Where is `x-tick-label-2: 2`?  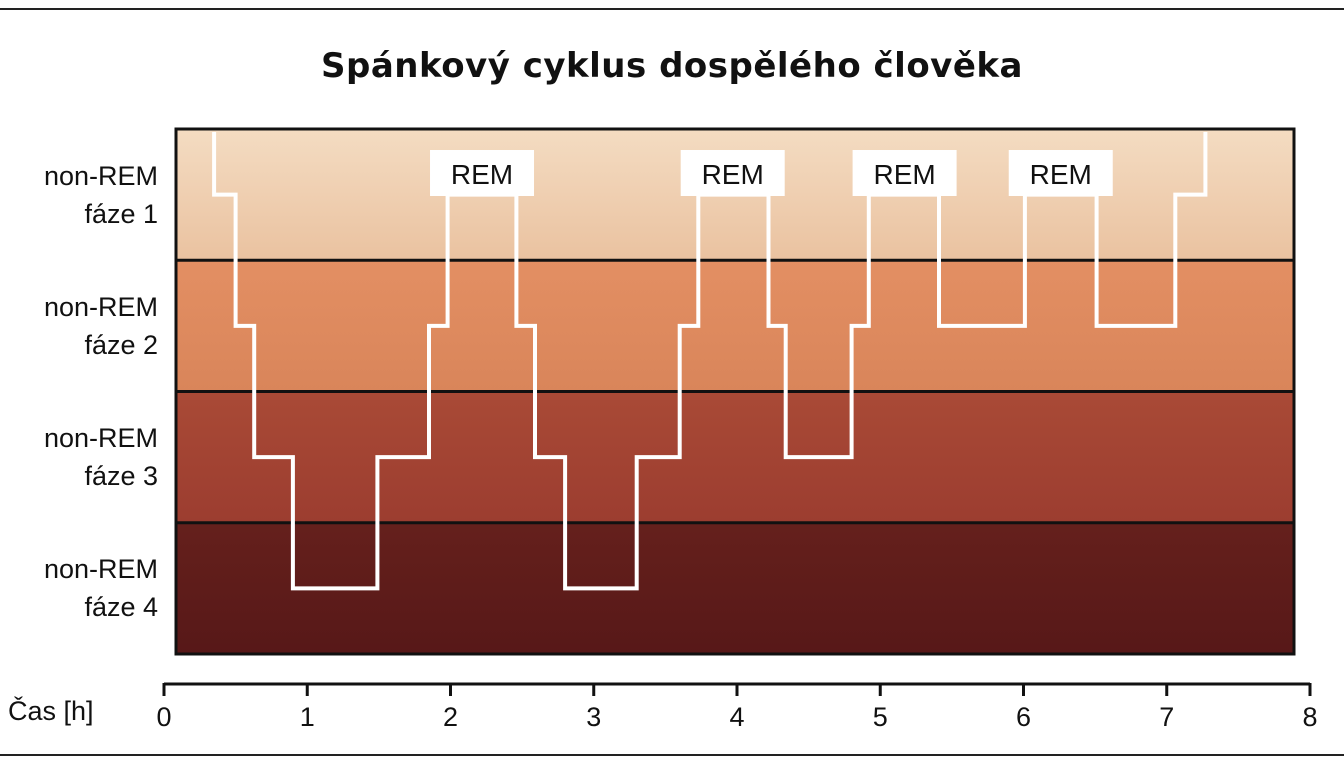 x-tick-label-2: 2 is located at coordinates (450, 717).